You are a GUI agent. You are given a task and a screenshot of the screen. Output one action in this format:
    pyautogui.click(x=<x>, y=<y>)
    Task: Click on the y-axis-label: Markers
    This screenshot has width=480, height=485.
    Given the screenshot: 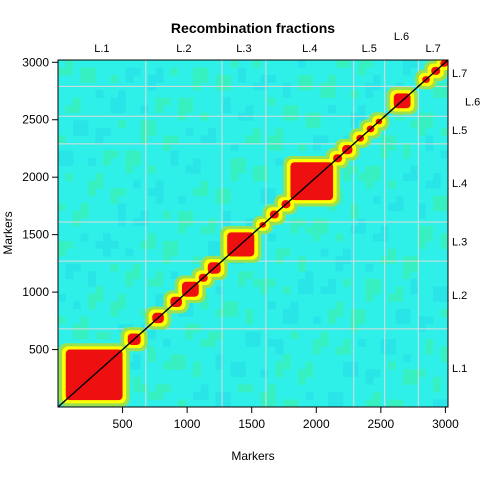 What is the action you would take?
    pyautogui.click(x=8, y=232)
    